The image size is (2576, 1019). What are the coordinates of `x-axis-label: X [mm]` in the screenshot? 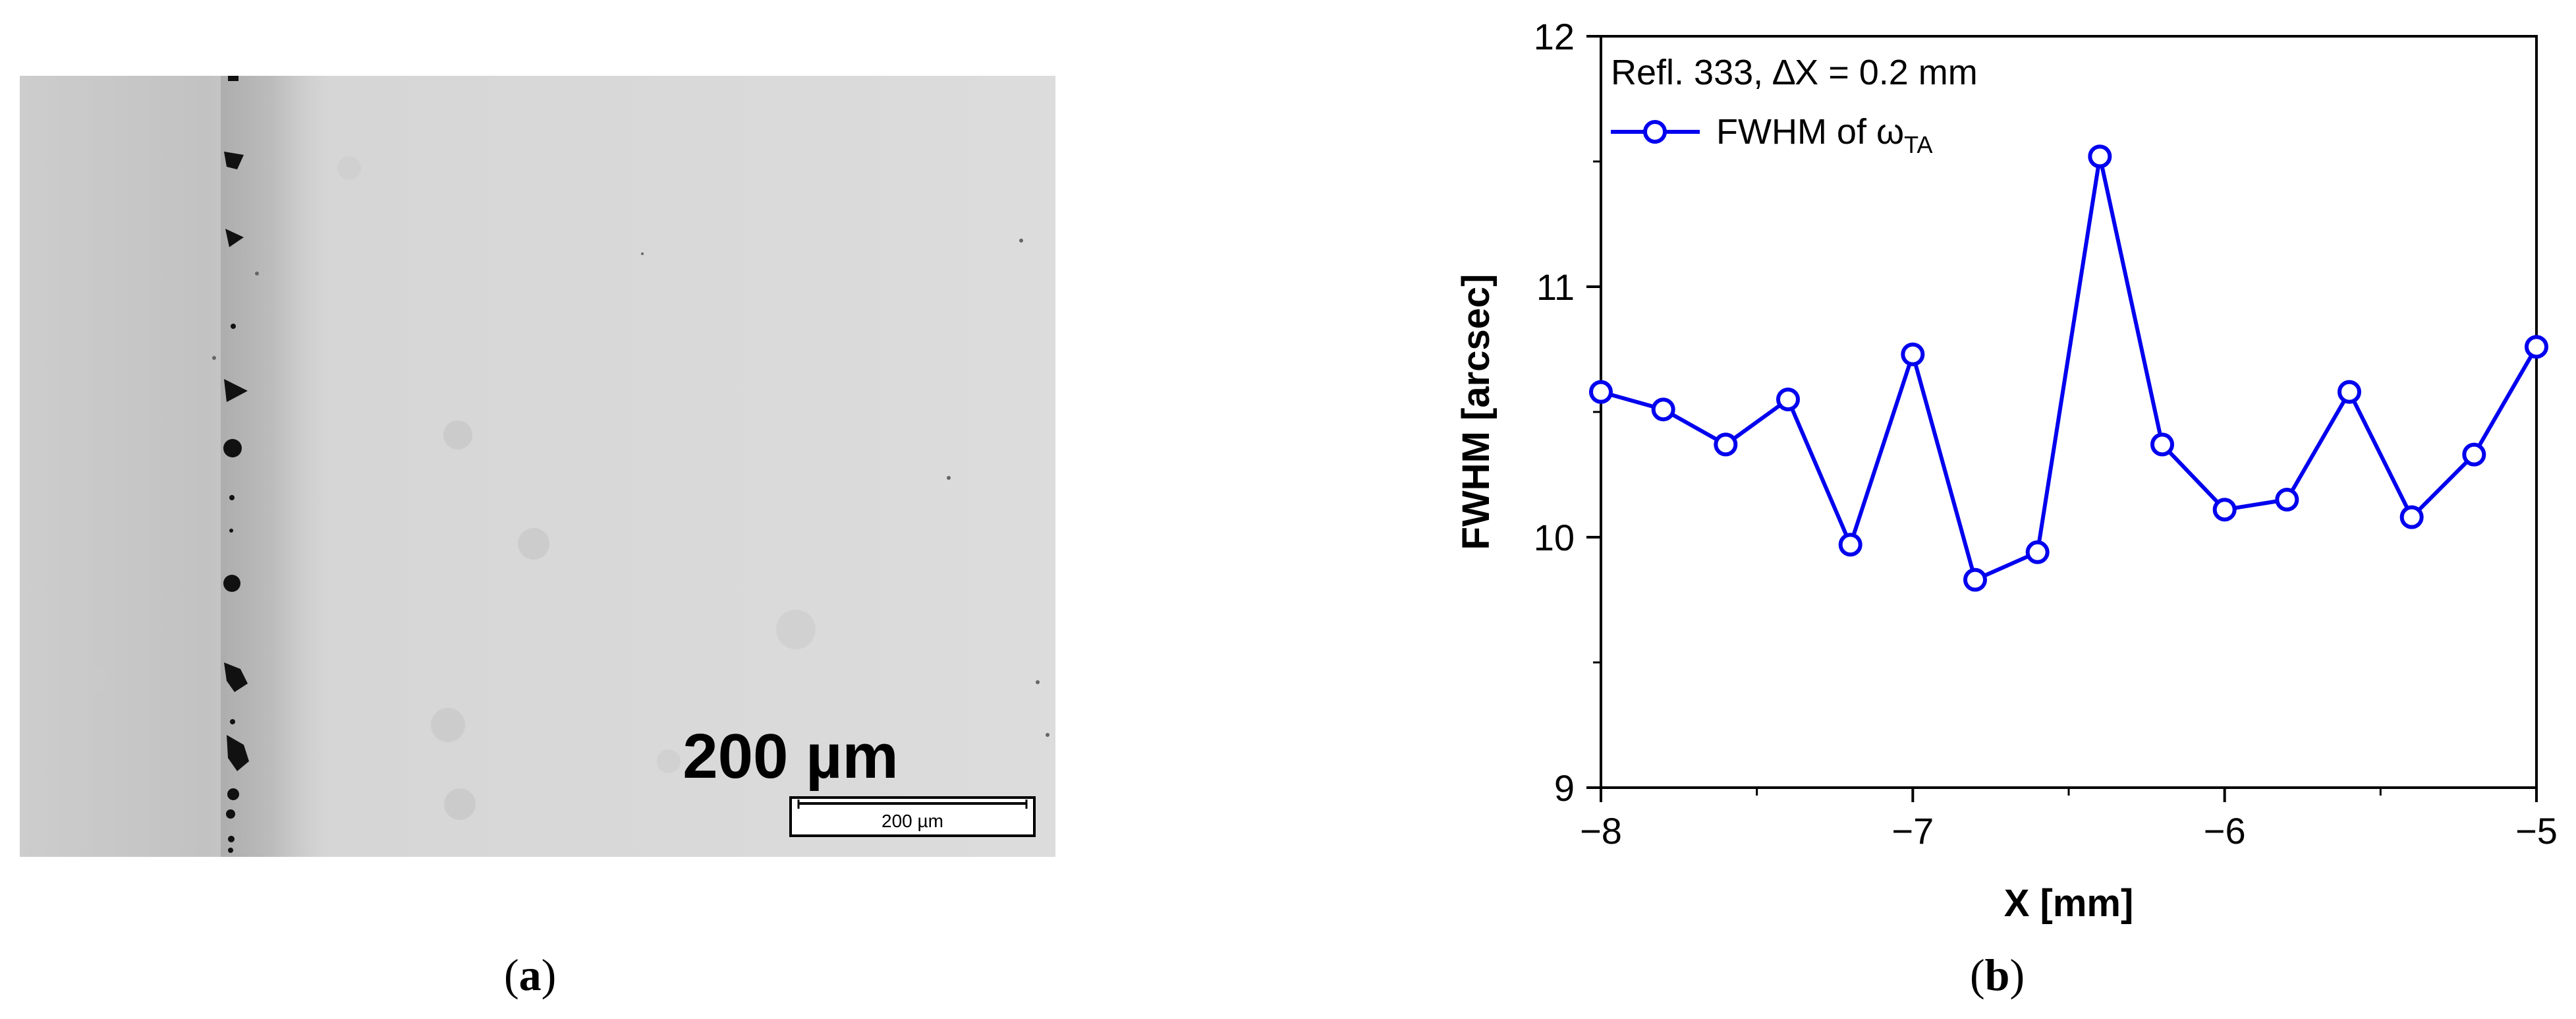 It's located at (2069, 903).